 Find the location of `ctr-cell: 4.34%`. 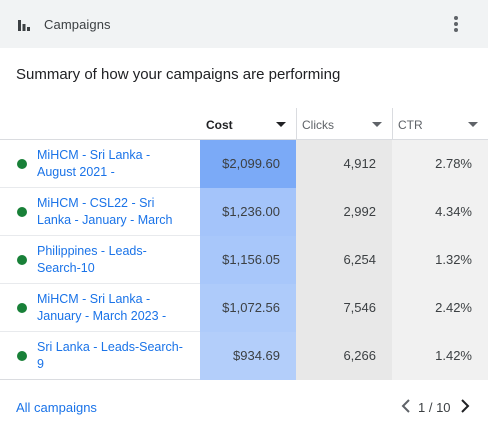

ctr-cell: 4.34% is located at coordinates (440, 212).